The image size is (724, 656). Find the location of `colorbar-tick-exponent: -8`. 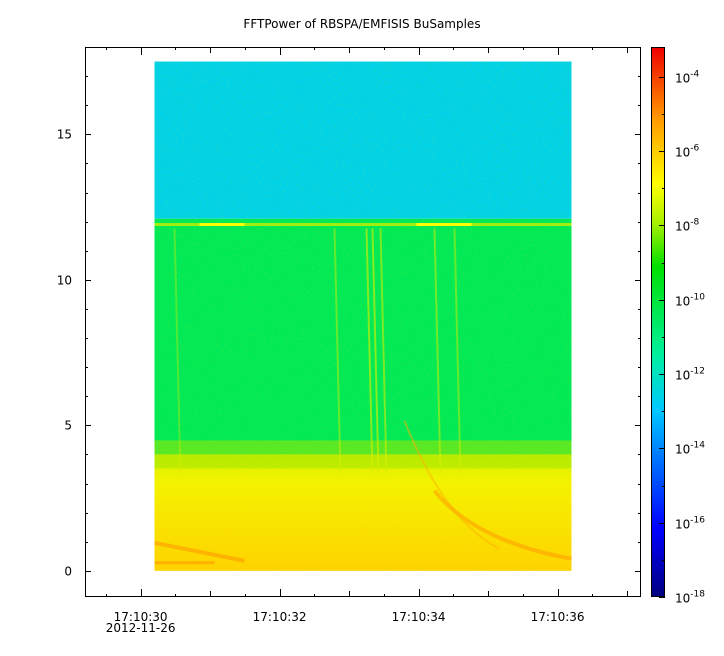

colorbar-tick-exponent: -8 is located at coordinates (694, 223).